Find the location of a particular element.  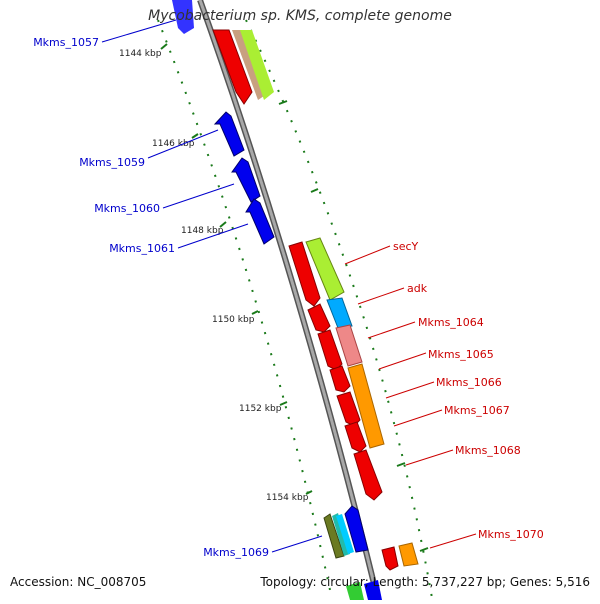

gene-arrow-blue-bottom is located at coordinates (373, 590).